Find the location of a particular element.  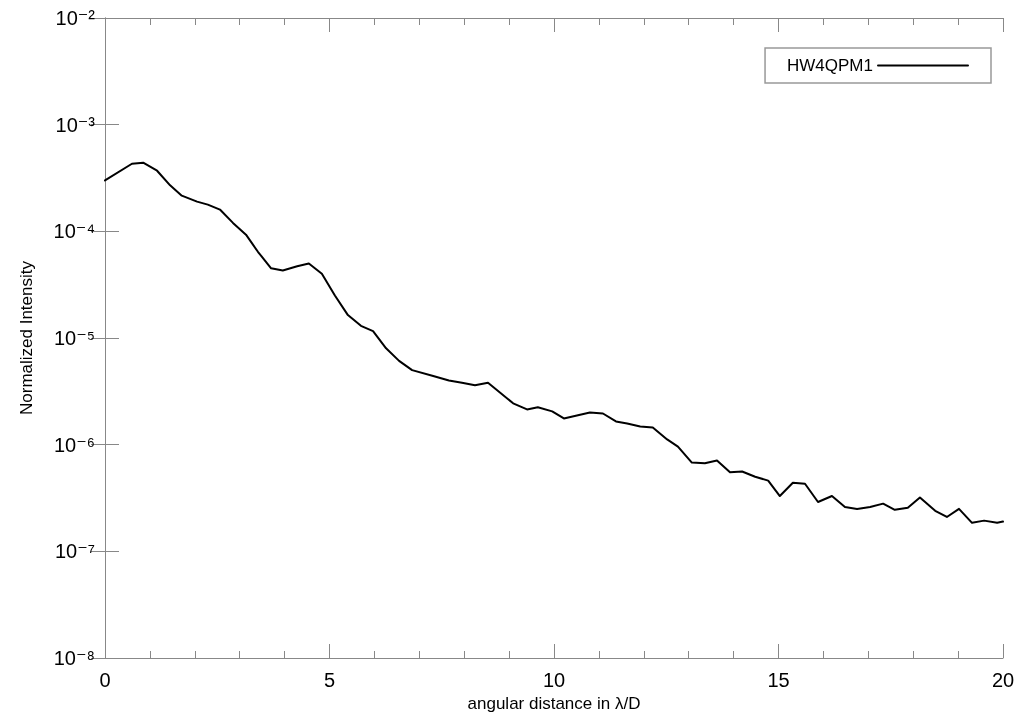

y-tick-label: 10⁻⁶ is located at coordinates (74, 444).